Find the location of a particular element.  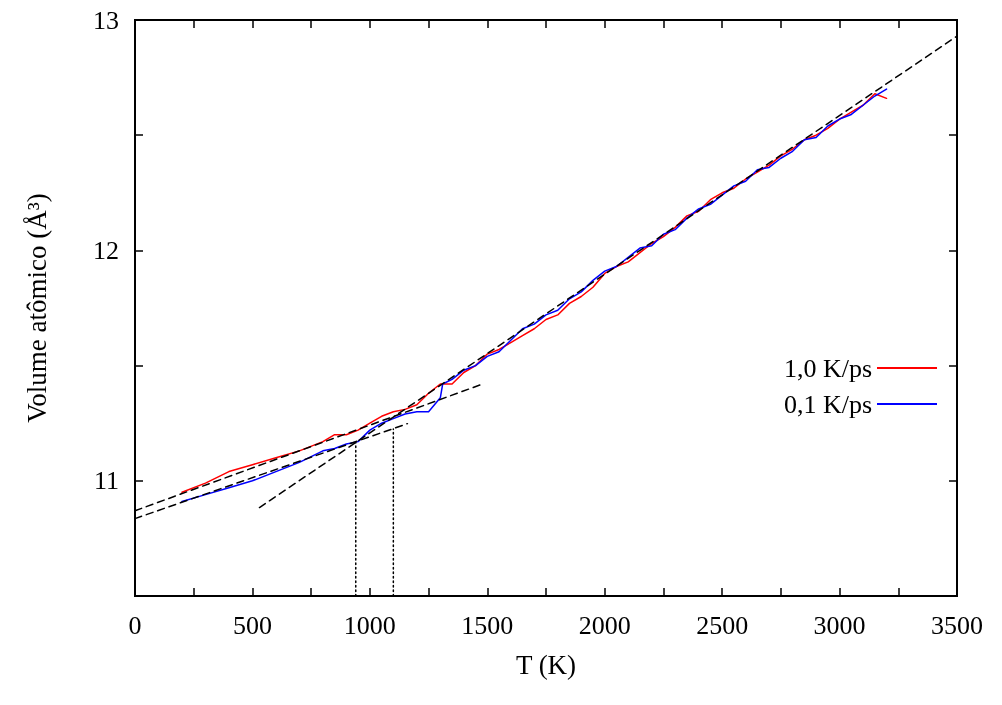

x-axis-title: T (K) is located at coordinates (546, 664).